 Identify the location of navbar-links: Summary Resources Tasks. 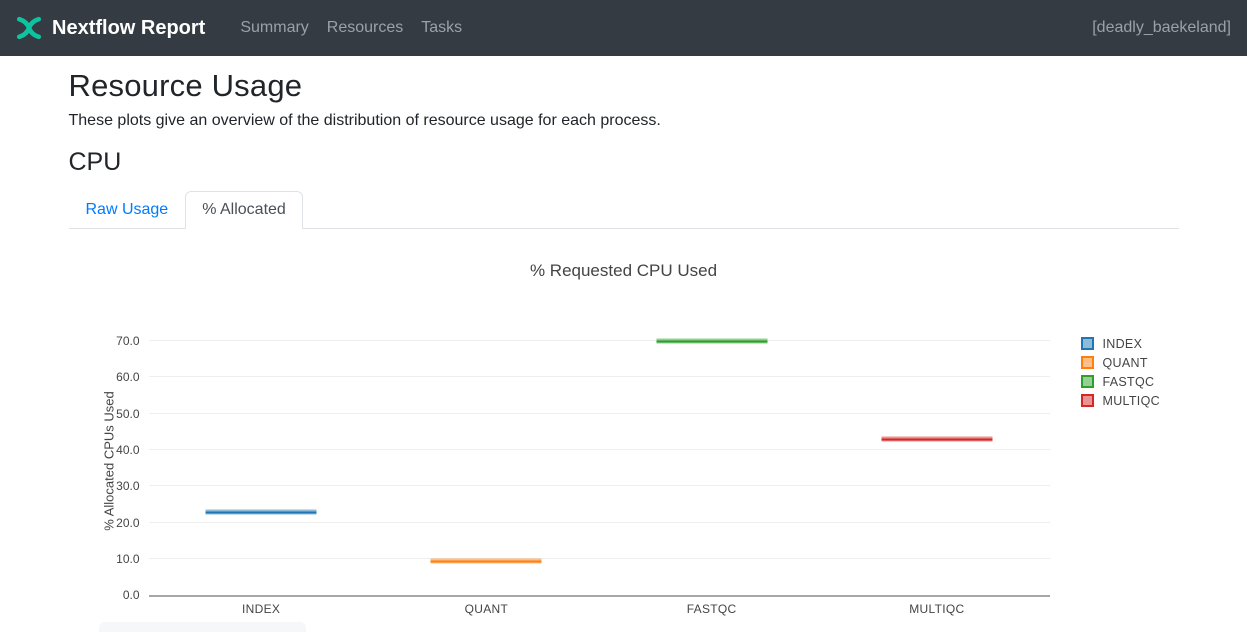
(351, 28).